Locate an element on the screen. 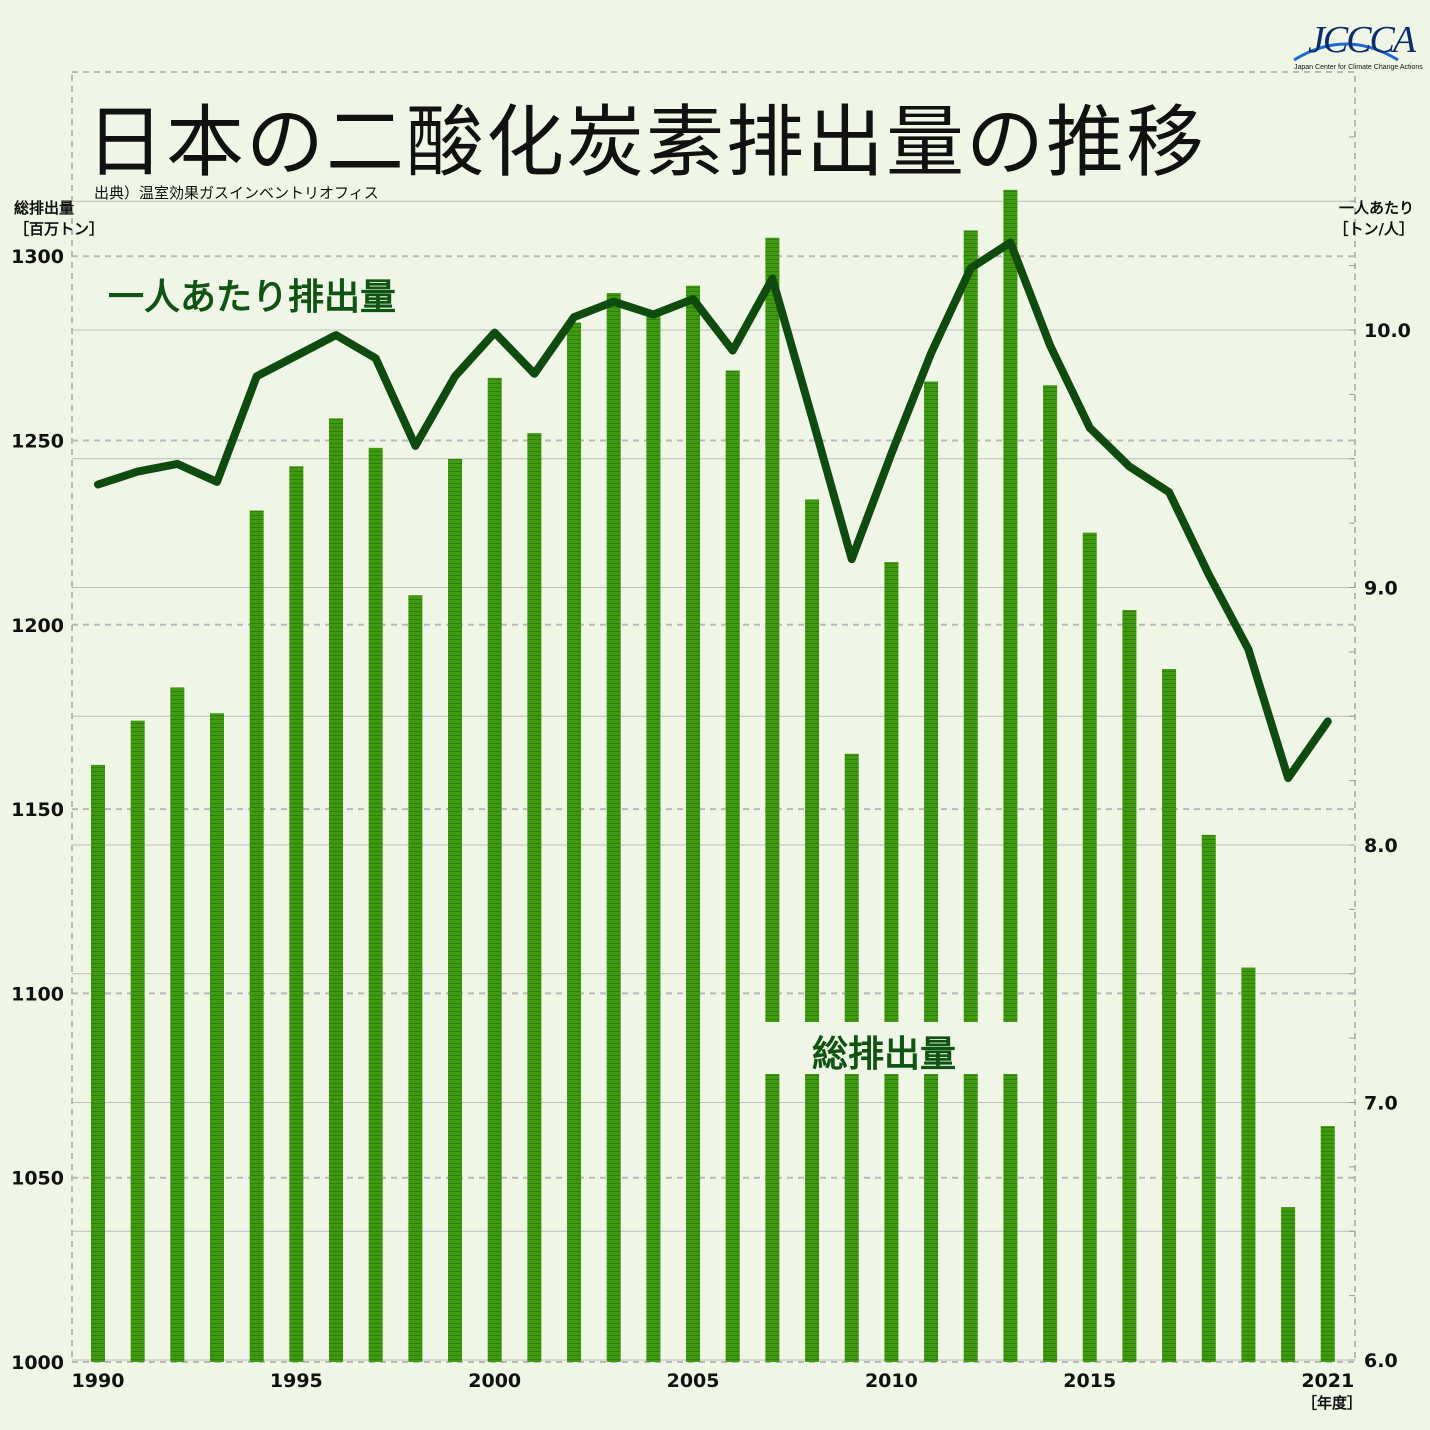  right-tick-label: 7.0 is located at coordinates (1381, 1104).